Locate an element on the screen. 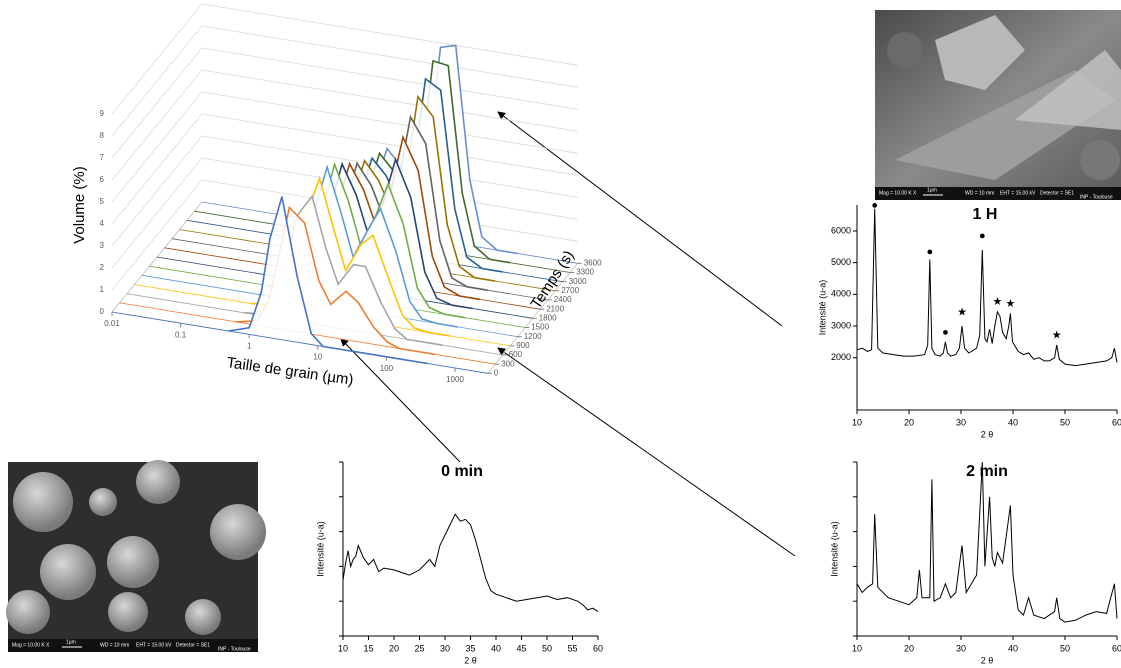 The height and width of the screenshot is (668, 1121). y-tick-label: 2 is located at coordinates (102, 267).